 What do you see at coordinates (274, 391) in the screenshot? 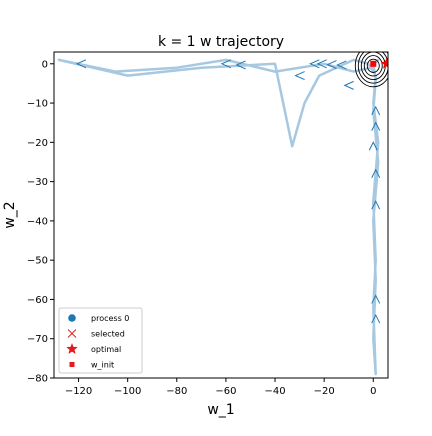
I see `x-tick-label: −40` at bounding box center [274, 391].